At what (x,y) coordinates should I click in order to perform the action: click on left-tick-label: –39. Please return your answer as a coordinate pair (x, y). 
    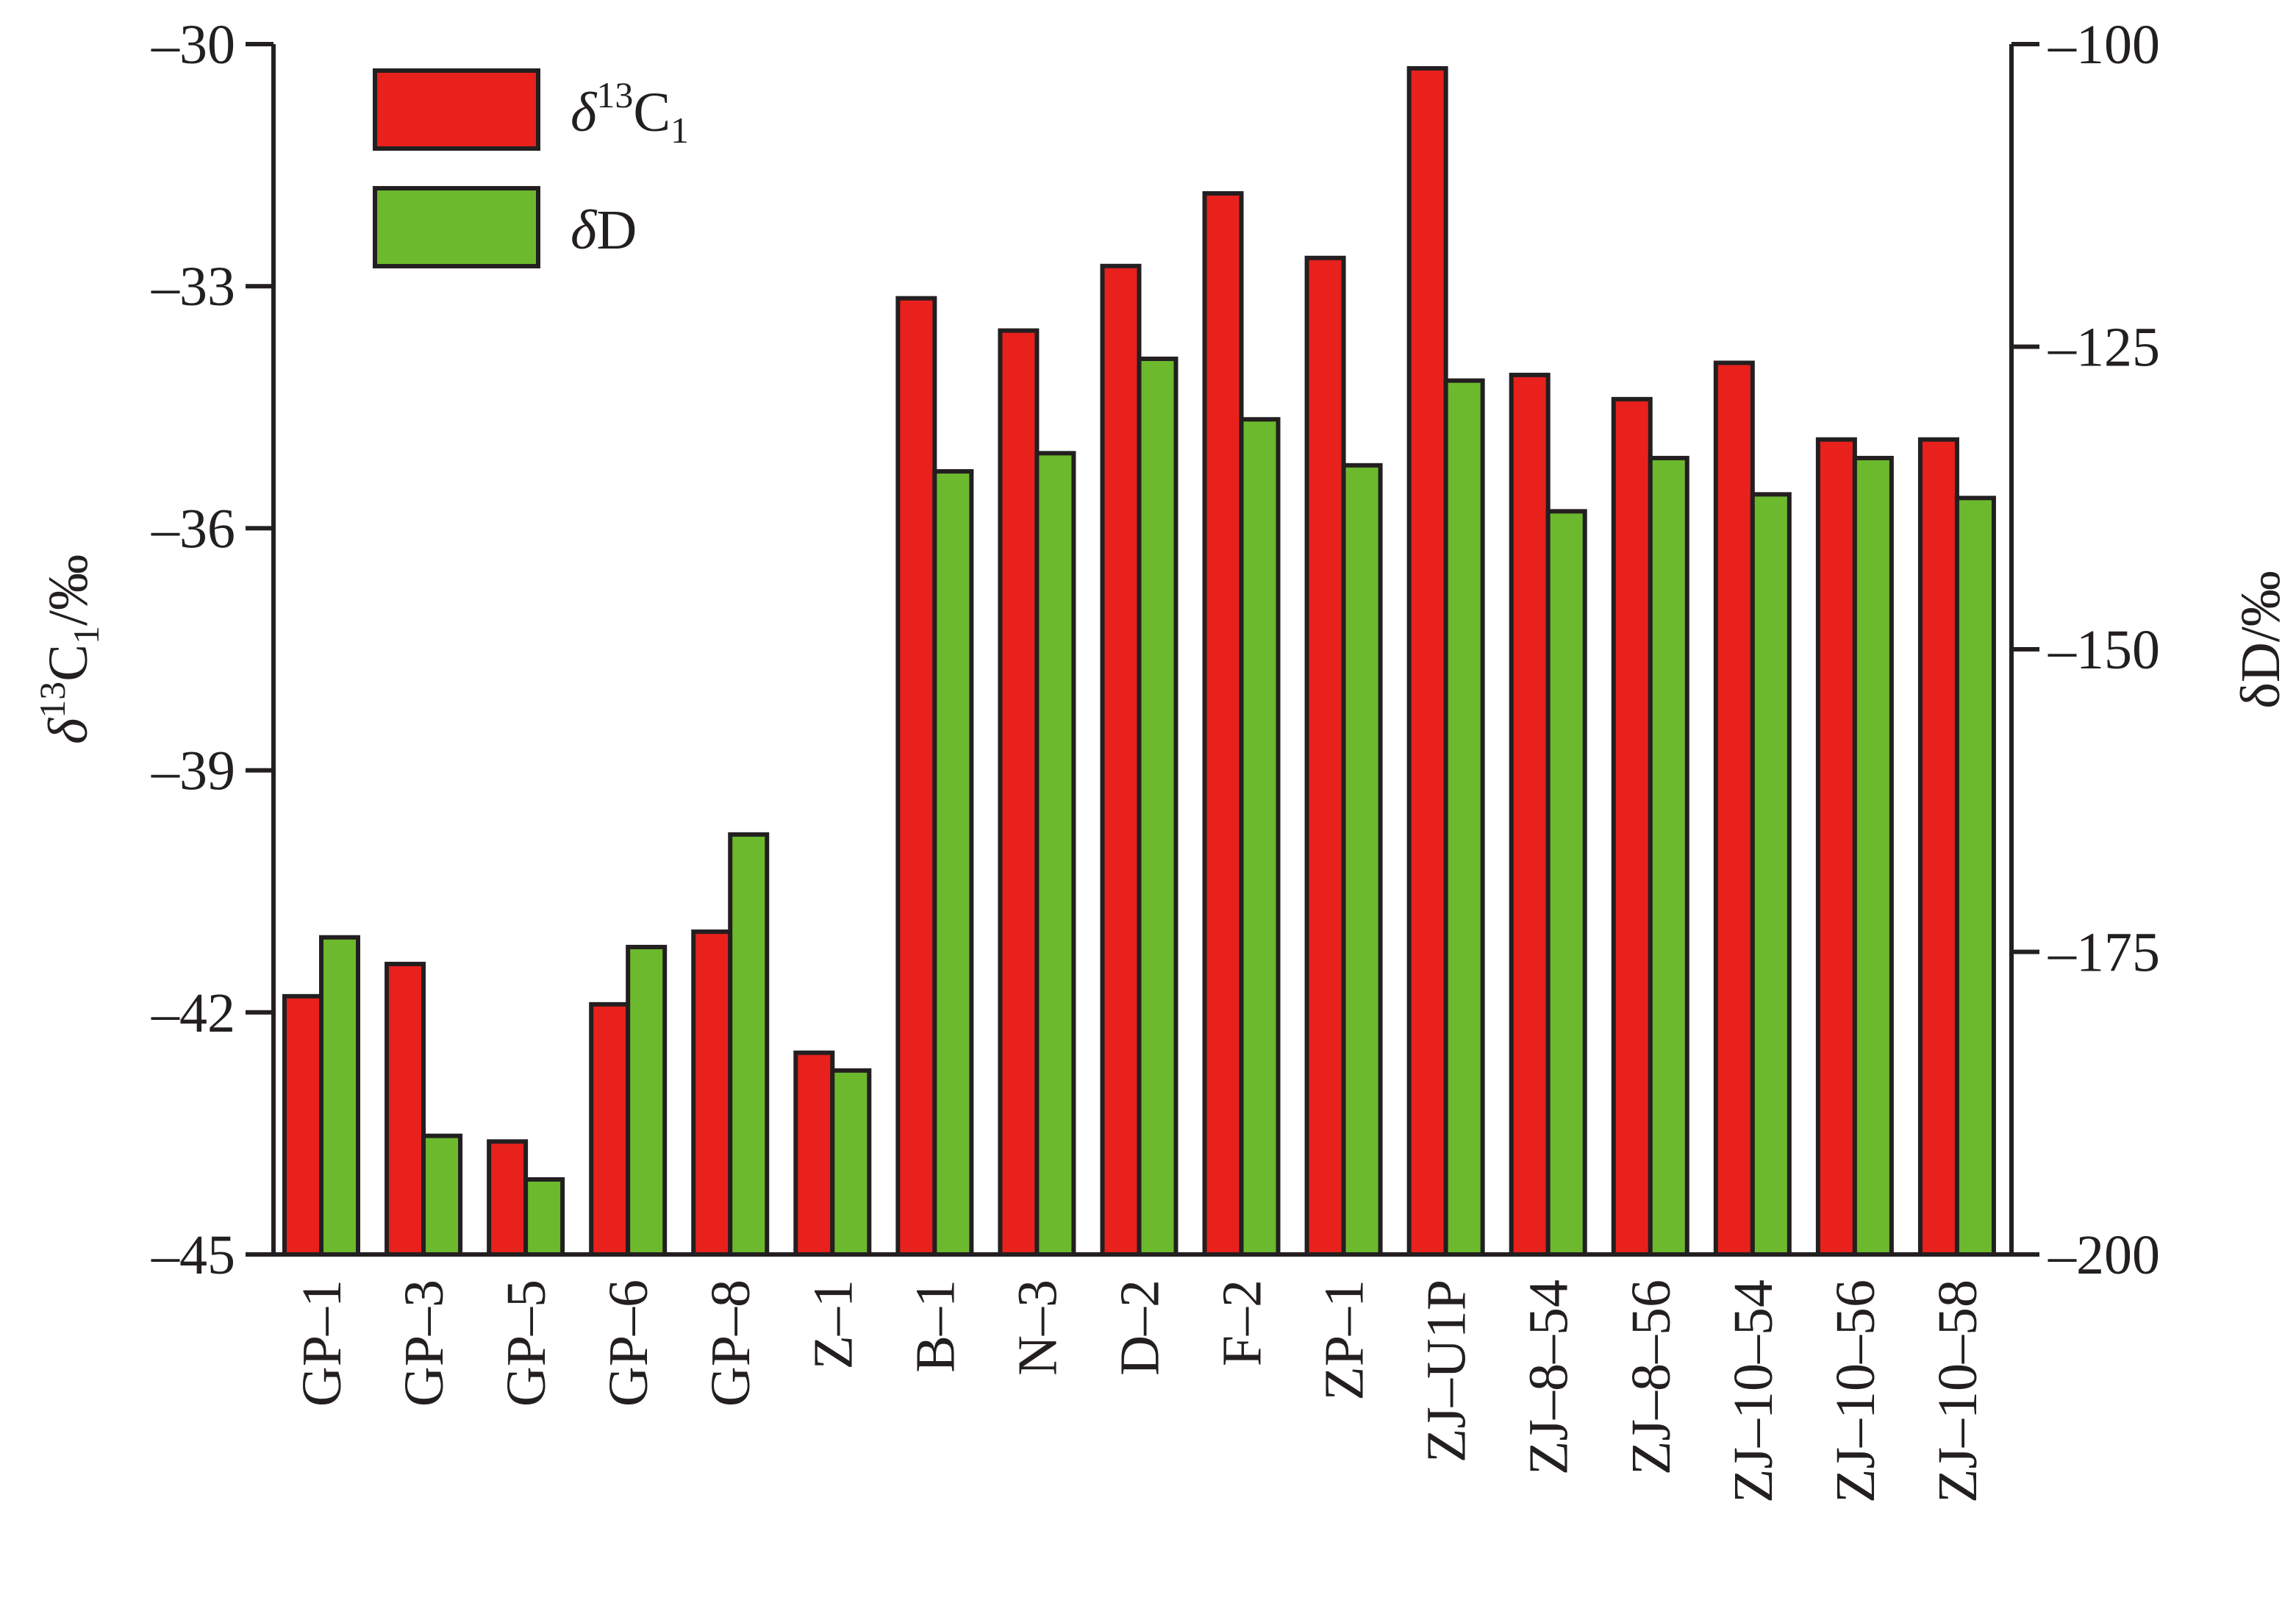
    Looking at the image, I should click on (193, 771).